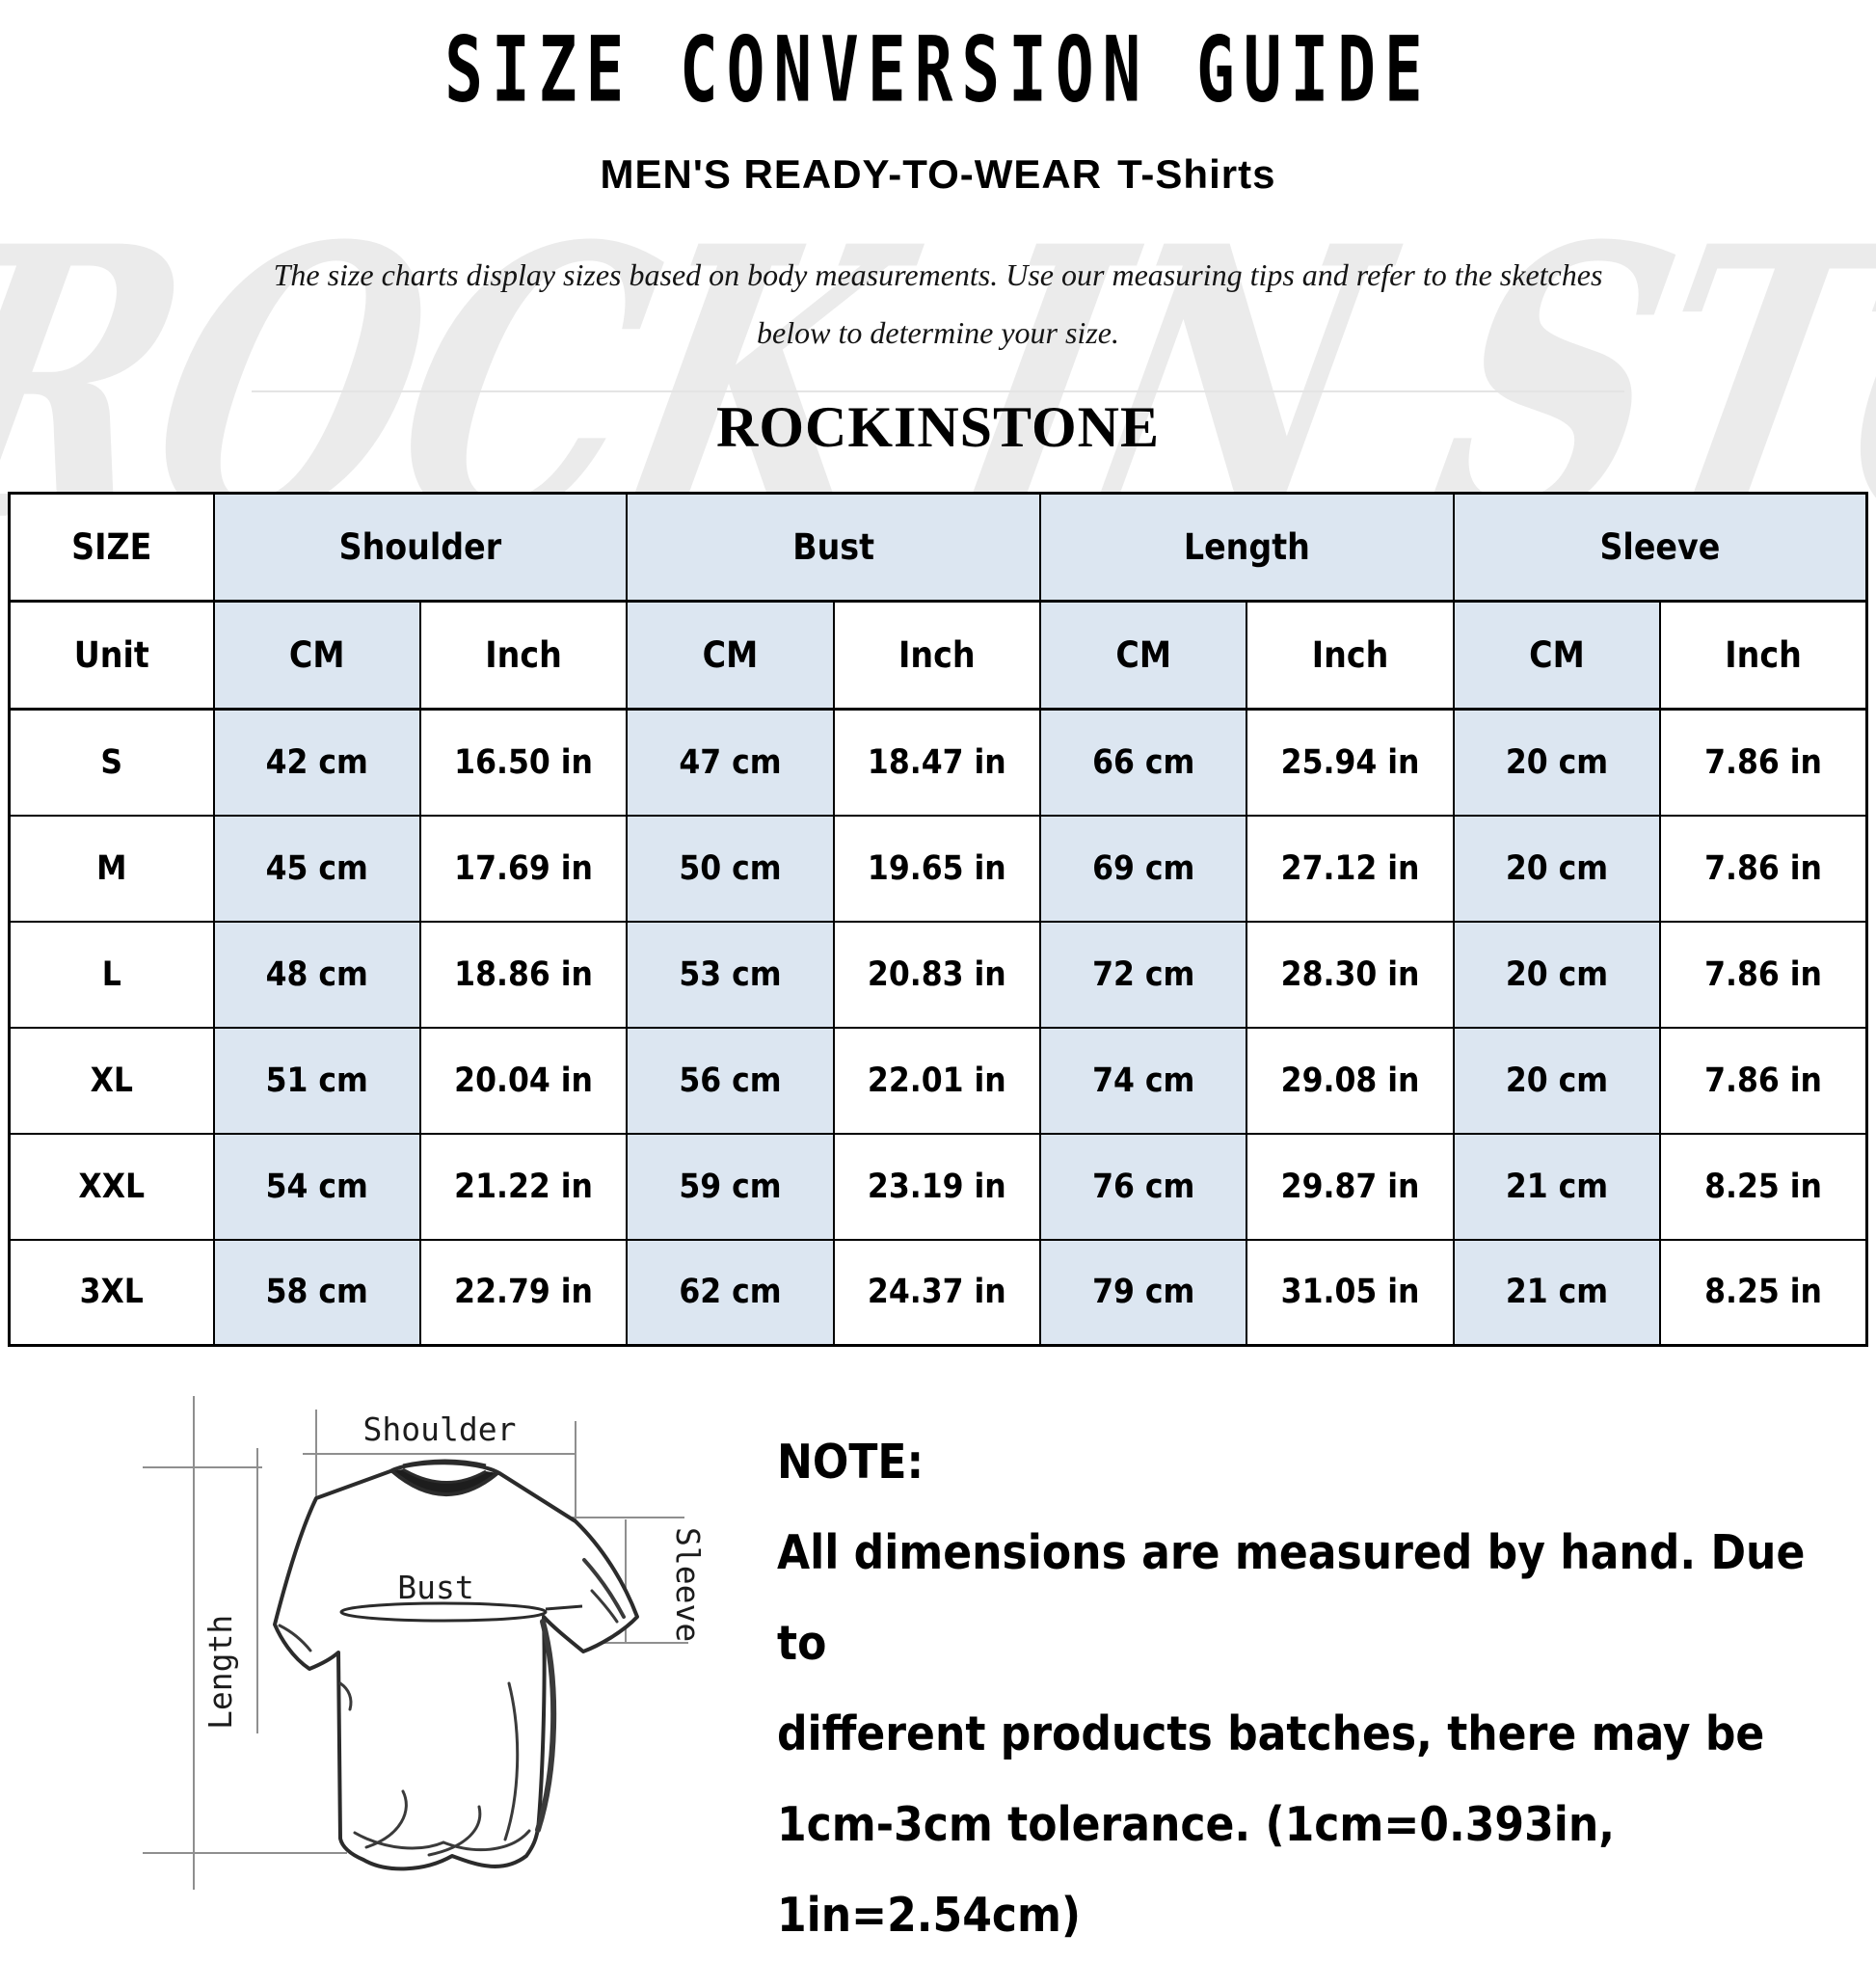 The height and width of the screenshot is (1961, 1876). Describe the element at coordinates (435, 1587) in the screenshot. I see `diagram-bust-label: Bust` at that location.